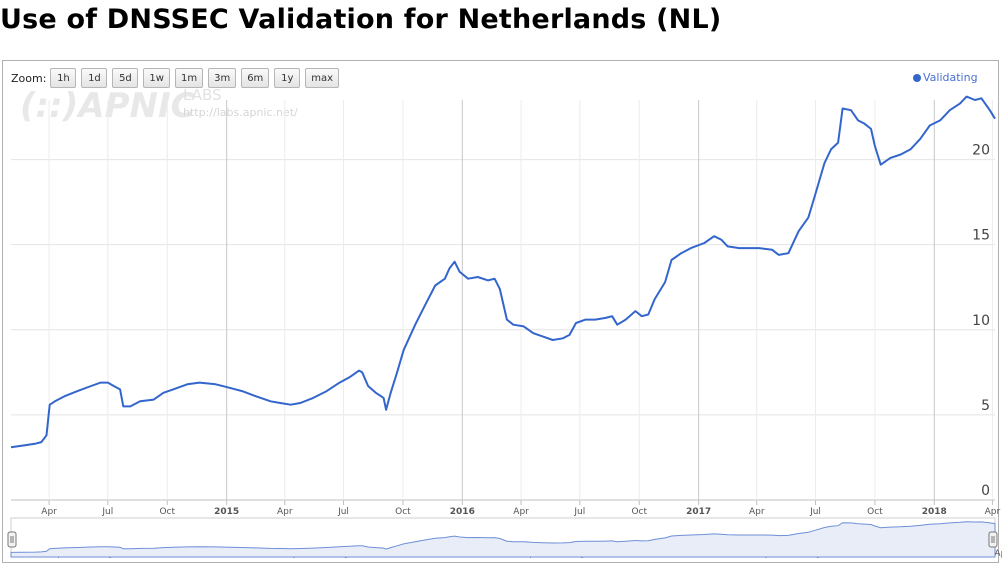  Describe the element at coordinates (981, 151) in the screenshot. I see `y-tick-label: 20` at that location.